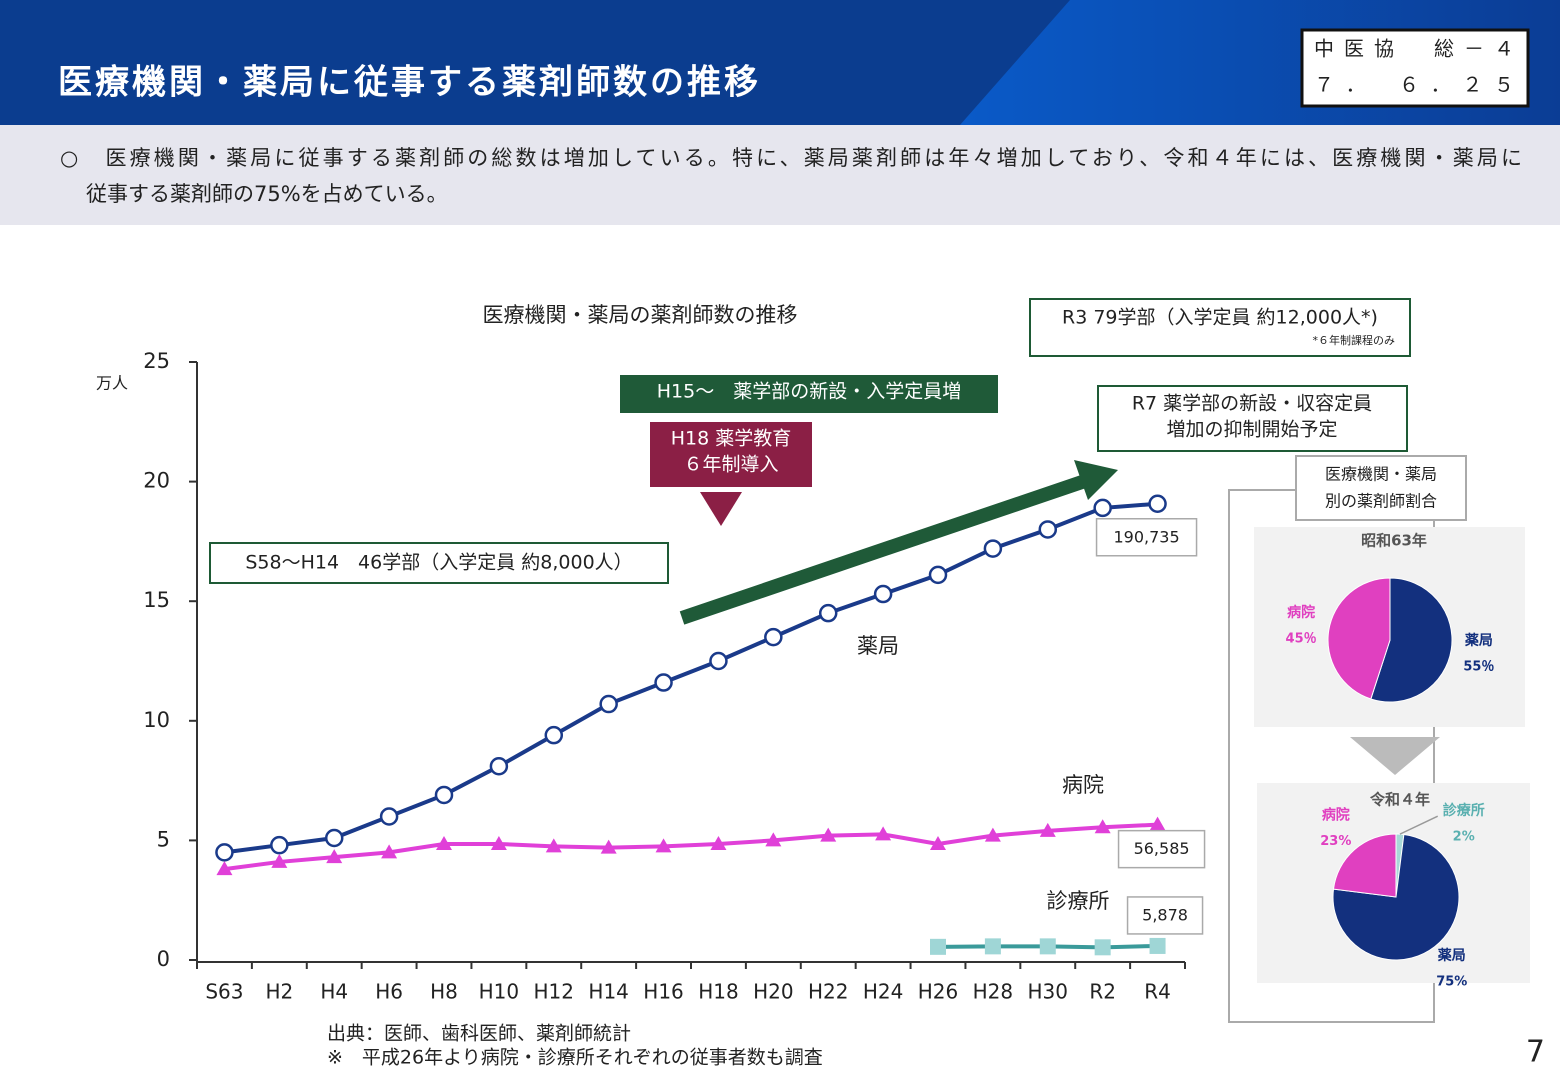 The image size is (1560, 1080). What do you see at coordinates (640, 315) in the screenshot?
I see `chart-title: 医療機関・薬局の薬剤師数の推移` at bounding box center [640, 315].